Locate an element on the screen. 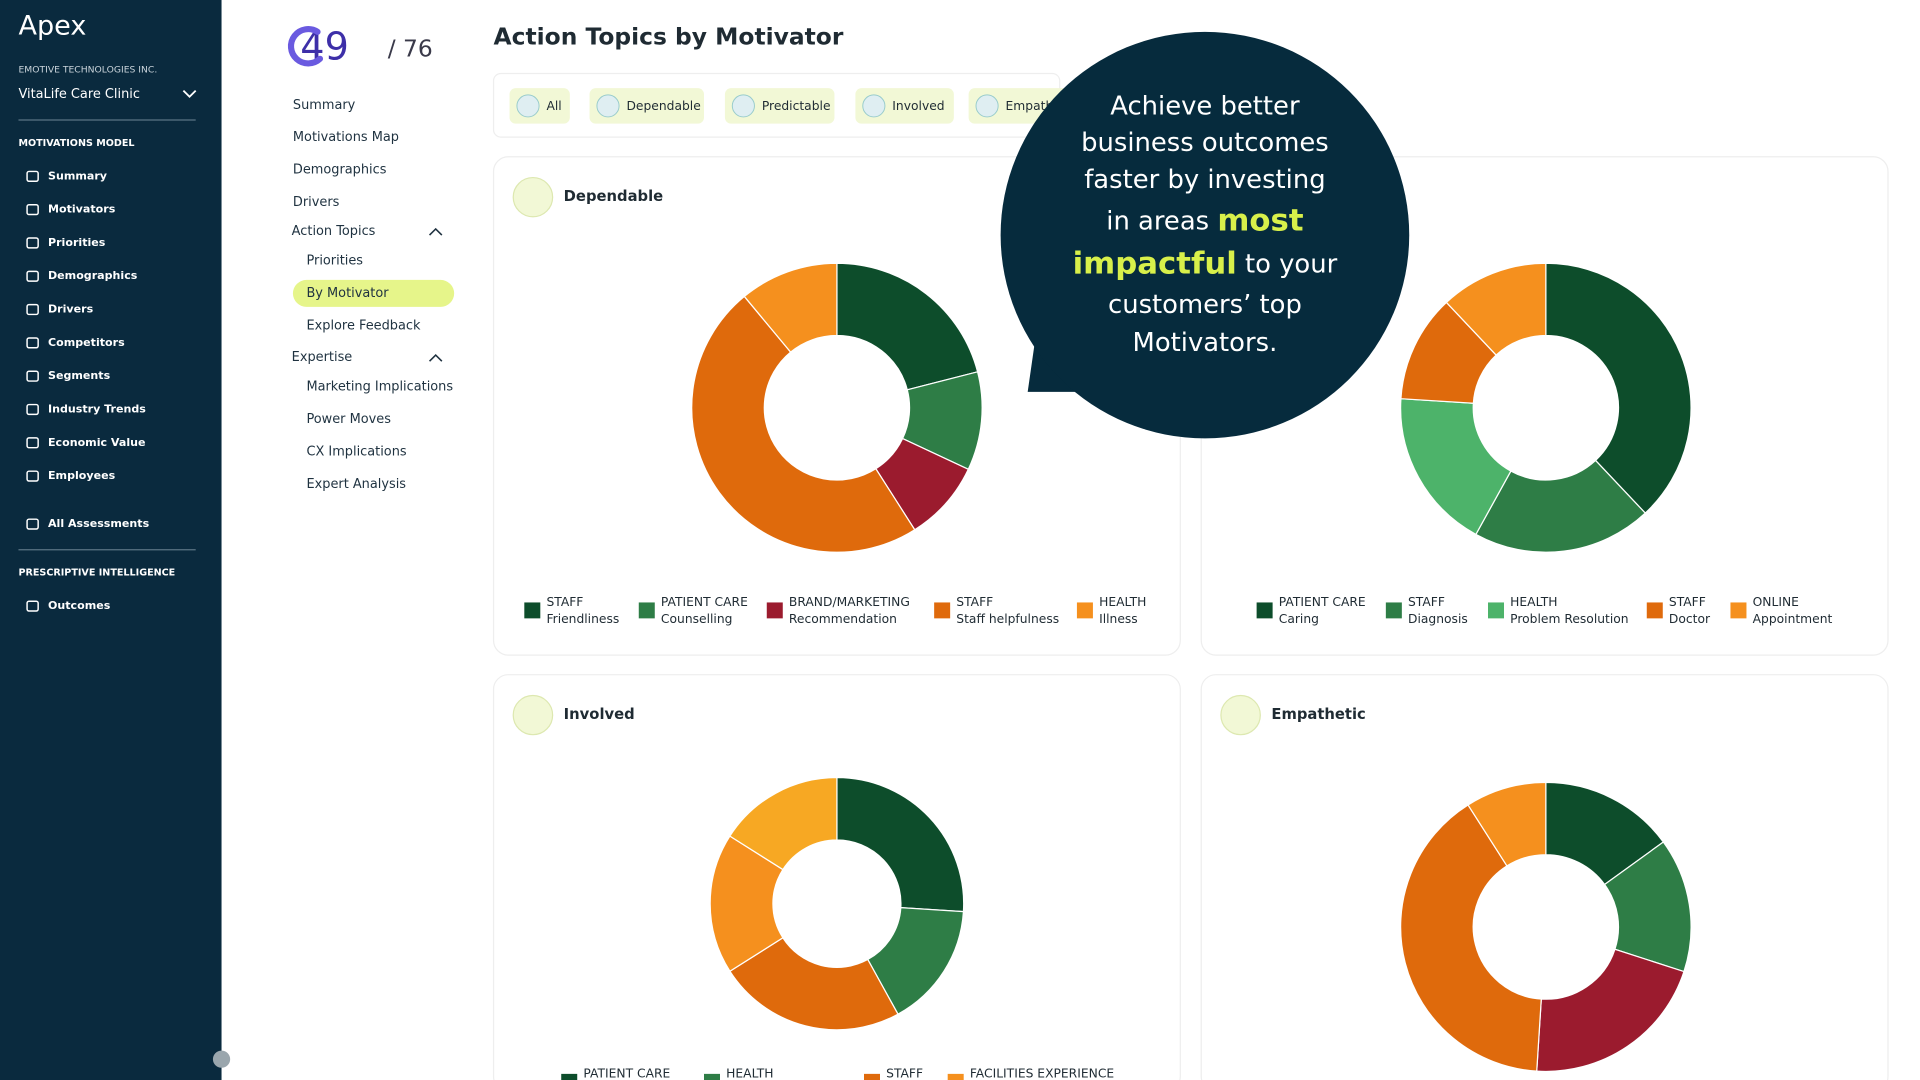  chart-card is located at coordinates (1544, 877).